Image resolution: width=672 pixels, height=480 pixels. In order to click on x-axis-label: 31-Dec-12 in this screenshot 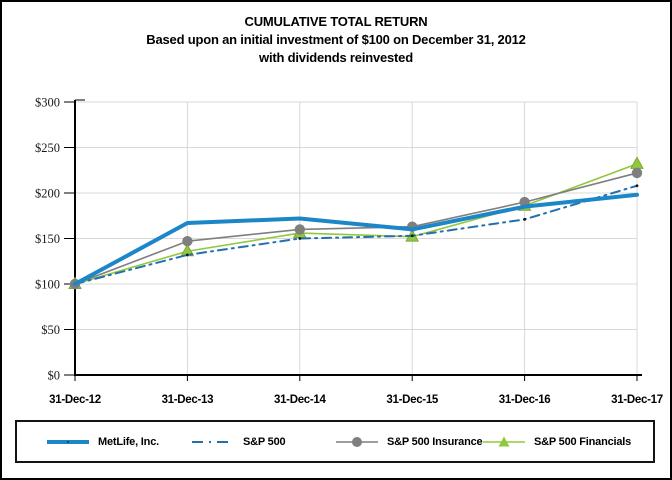, I will do `click(75, 400)`.